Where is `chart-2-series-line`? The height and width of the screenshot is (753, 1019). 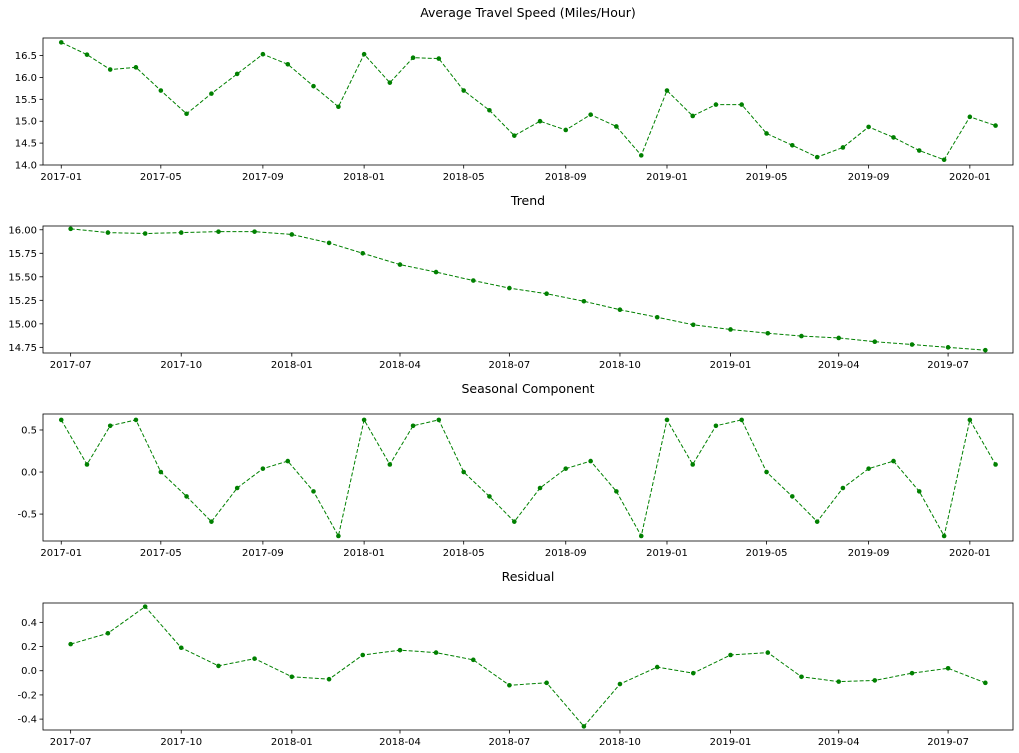
chart-2-series-line is located at coordinates (528, 289).